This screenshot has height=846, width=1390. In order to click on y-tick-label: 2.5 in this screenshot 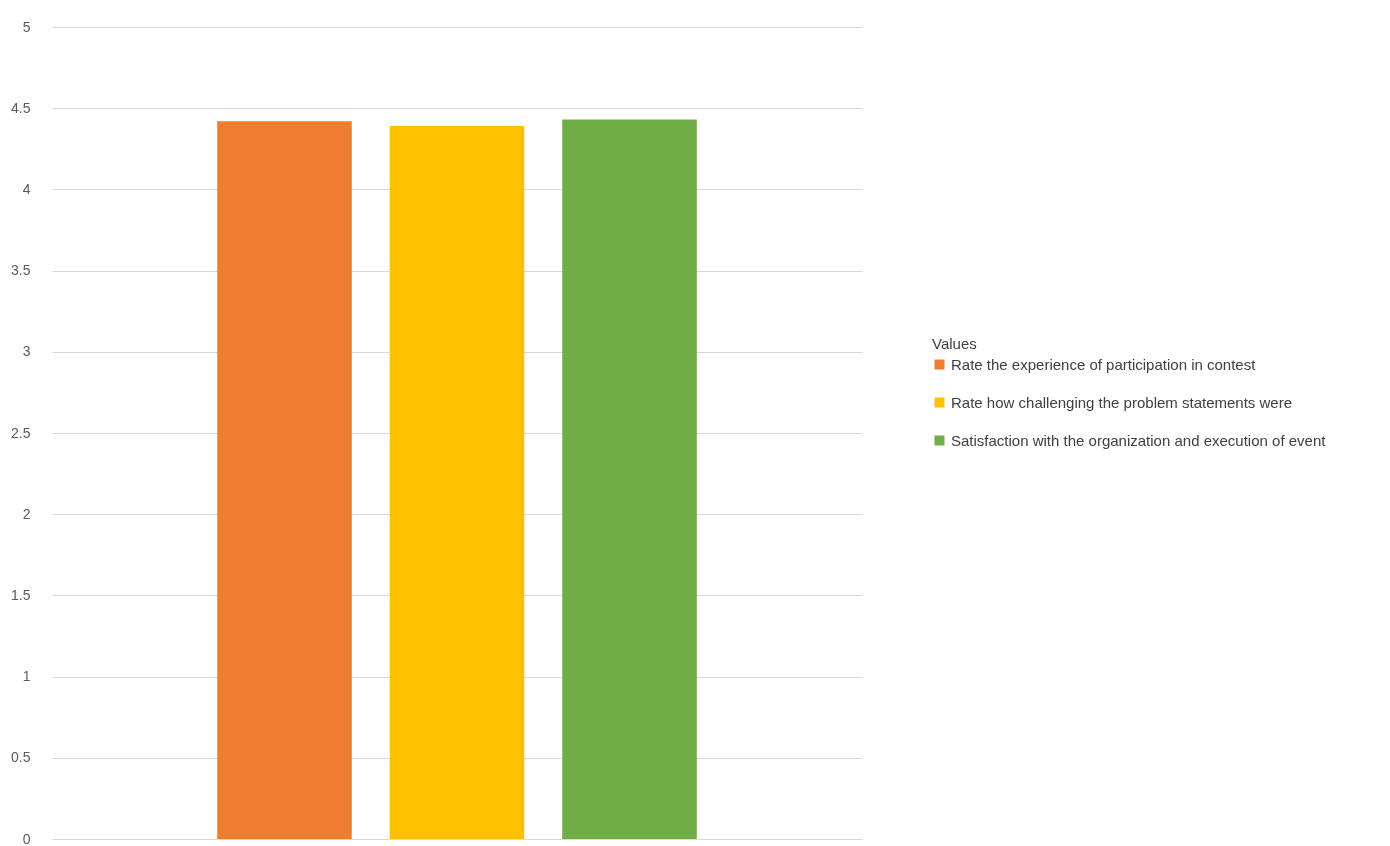, I will do `click(21, 432)`.